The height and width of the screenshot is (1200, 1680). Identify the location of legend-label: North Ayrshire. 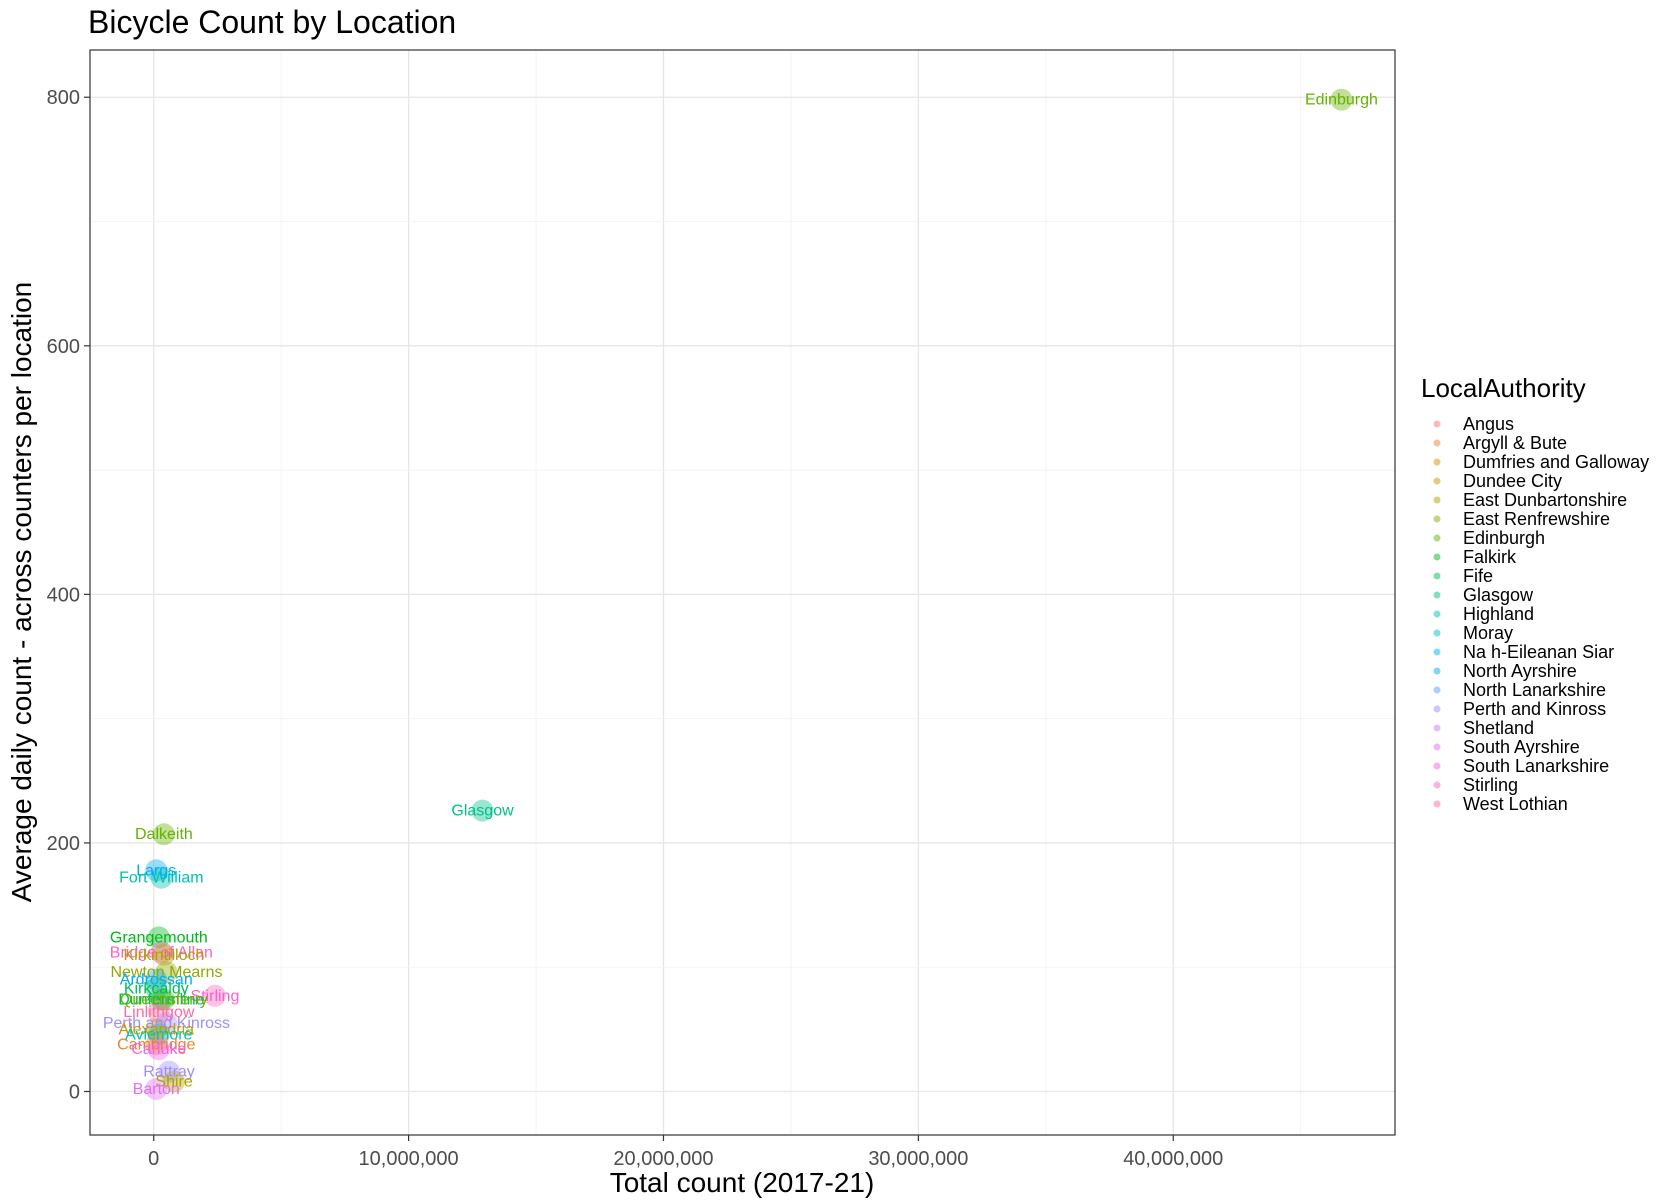
(1520, 671).